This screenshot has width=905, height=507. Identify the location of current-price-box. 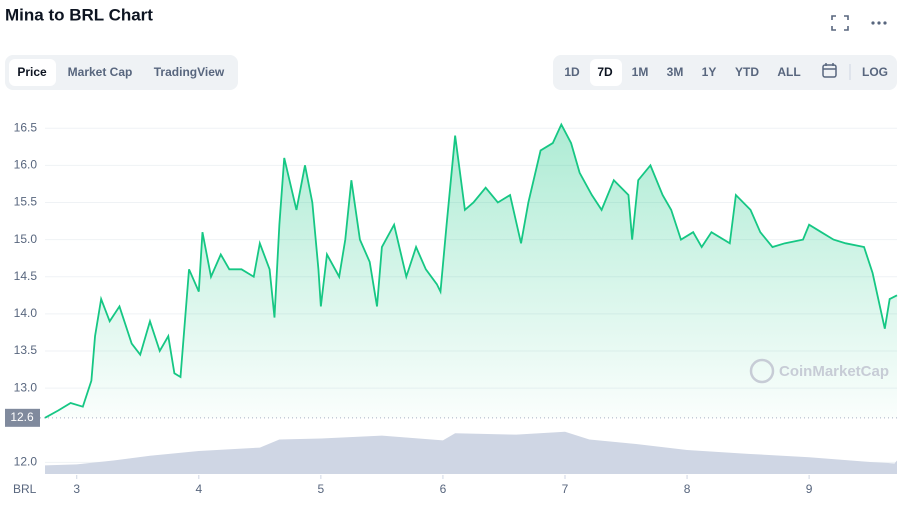
(22, 417).